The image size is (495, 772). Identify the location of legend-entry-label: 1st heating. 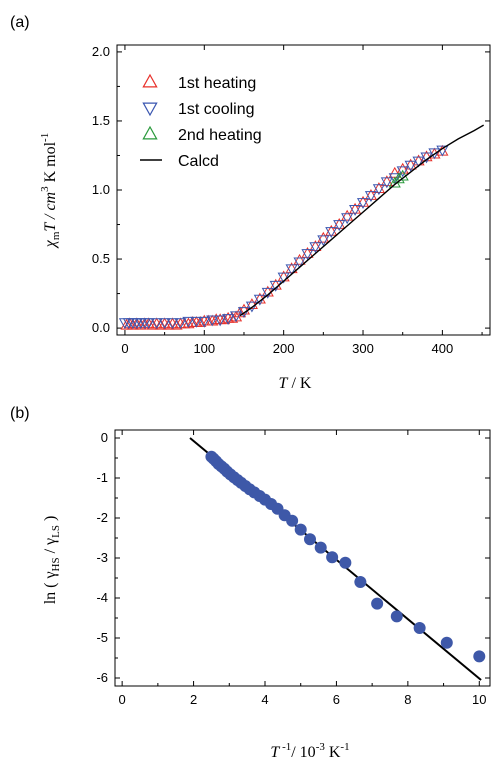
(217, 83).